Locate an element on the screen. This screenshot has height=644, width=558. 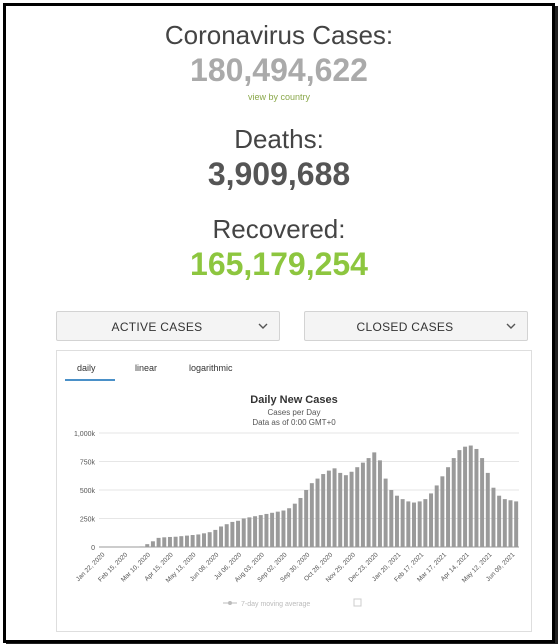
chart-note: Data as of 0:00 GMT+0 is located at coordinates (294, 422).